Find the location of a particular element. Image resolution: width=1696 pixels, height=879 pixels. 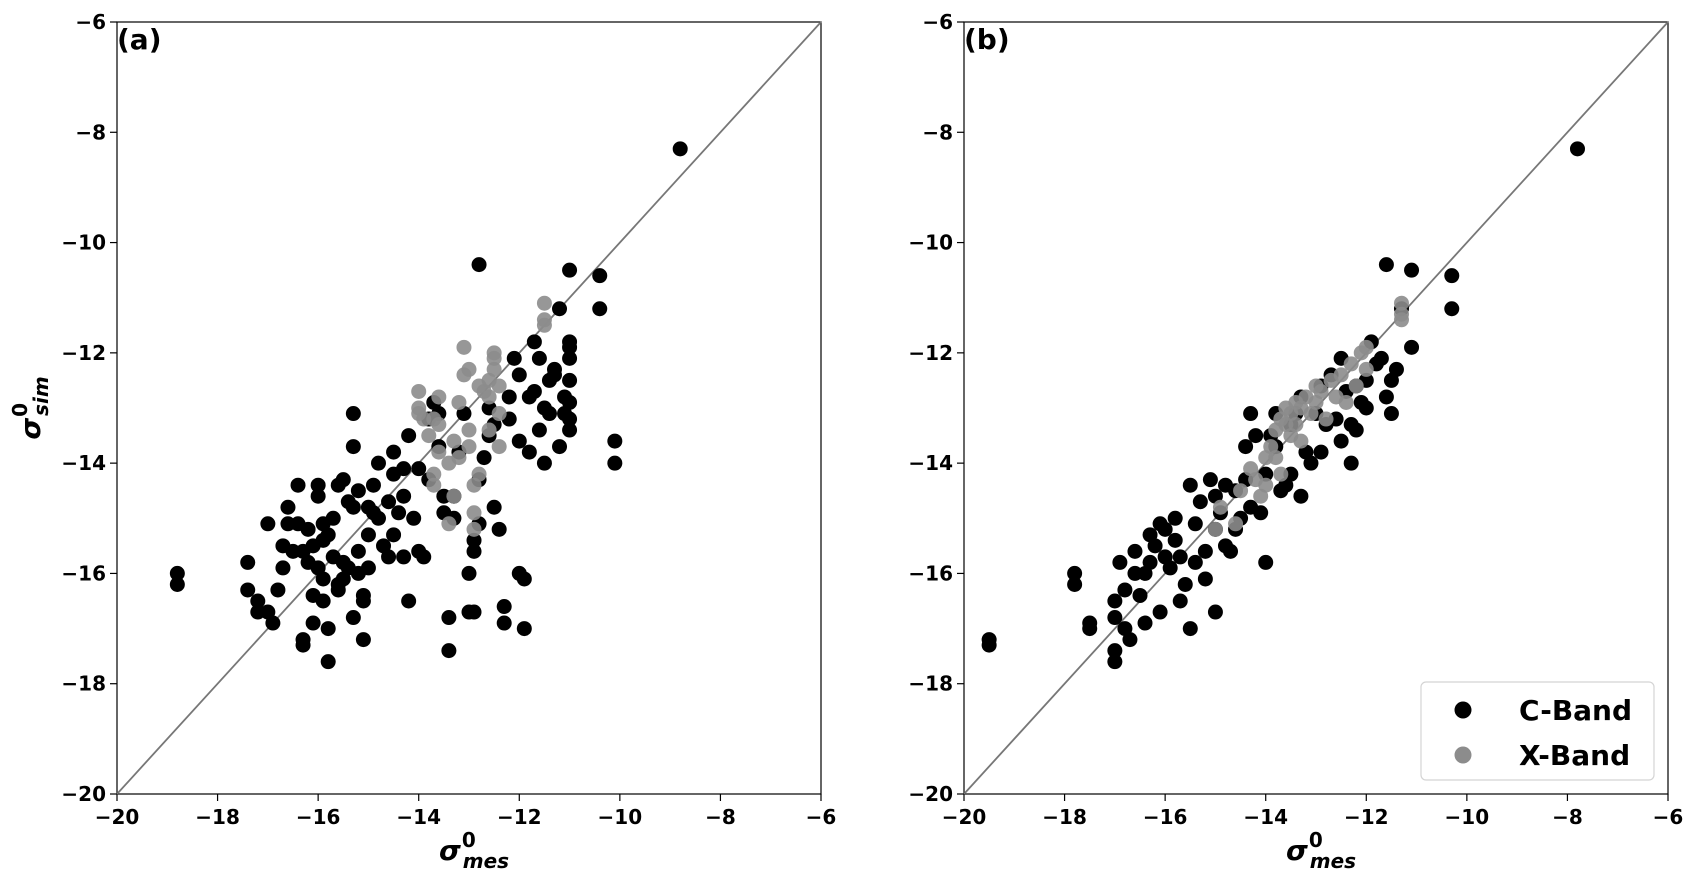

x-tick-label: −18 is located at coordinates (217, 817).